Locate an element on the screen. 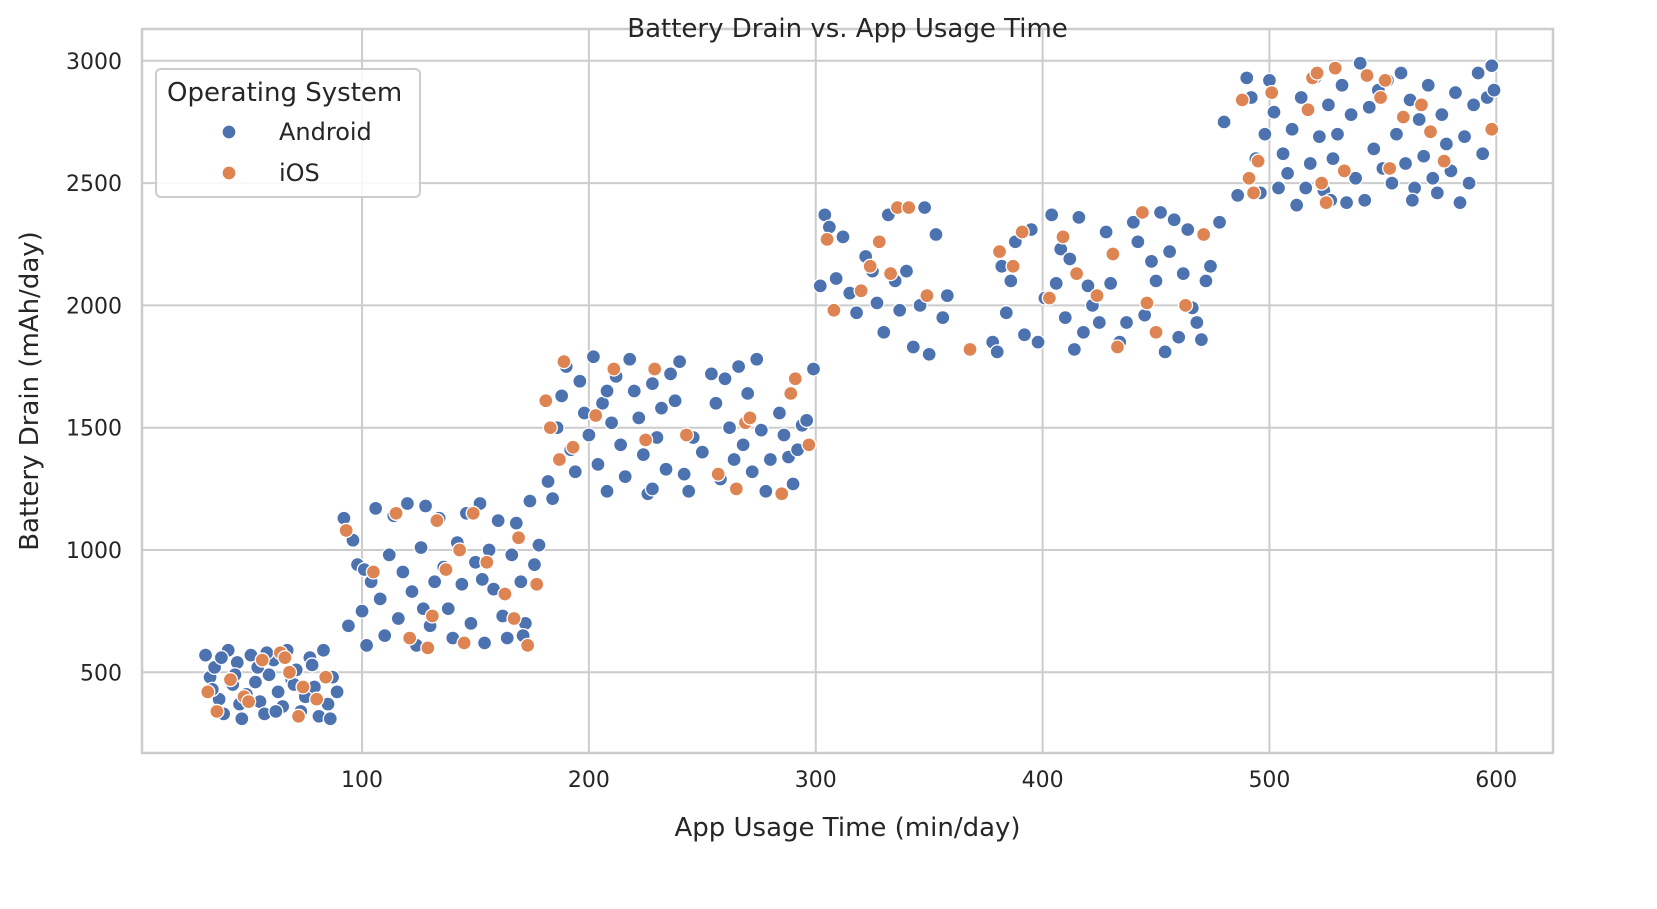  y-tick-label: 500 is located at coordinates (101, 673).